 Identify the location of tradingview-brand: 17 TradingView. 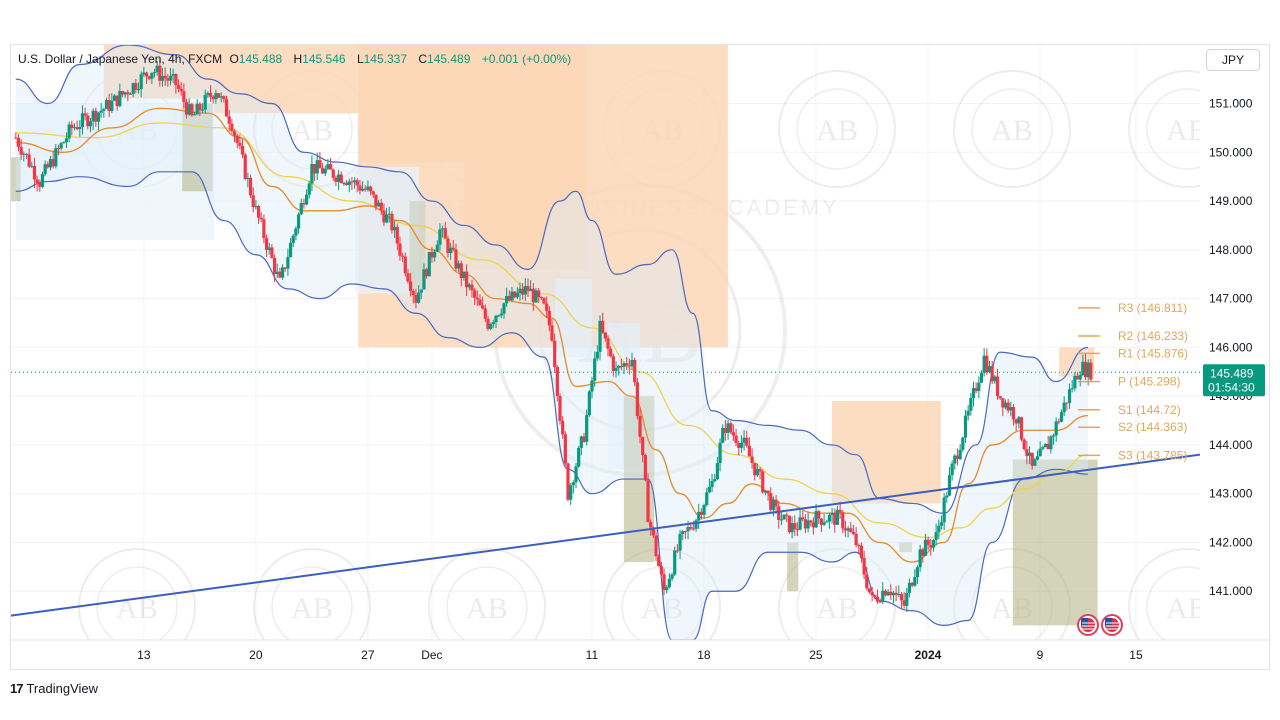
(54, 688).